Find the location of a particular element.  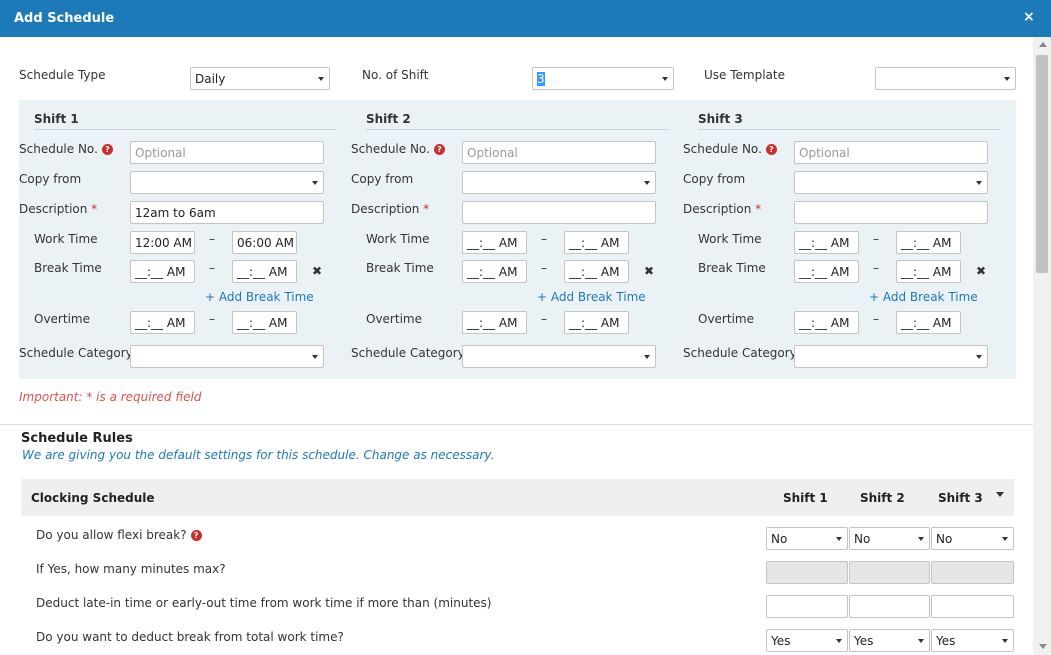

use-template-select is located at coordinates (945, 78).